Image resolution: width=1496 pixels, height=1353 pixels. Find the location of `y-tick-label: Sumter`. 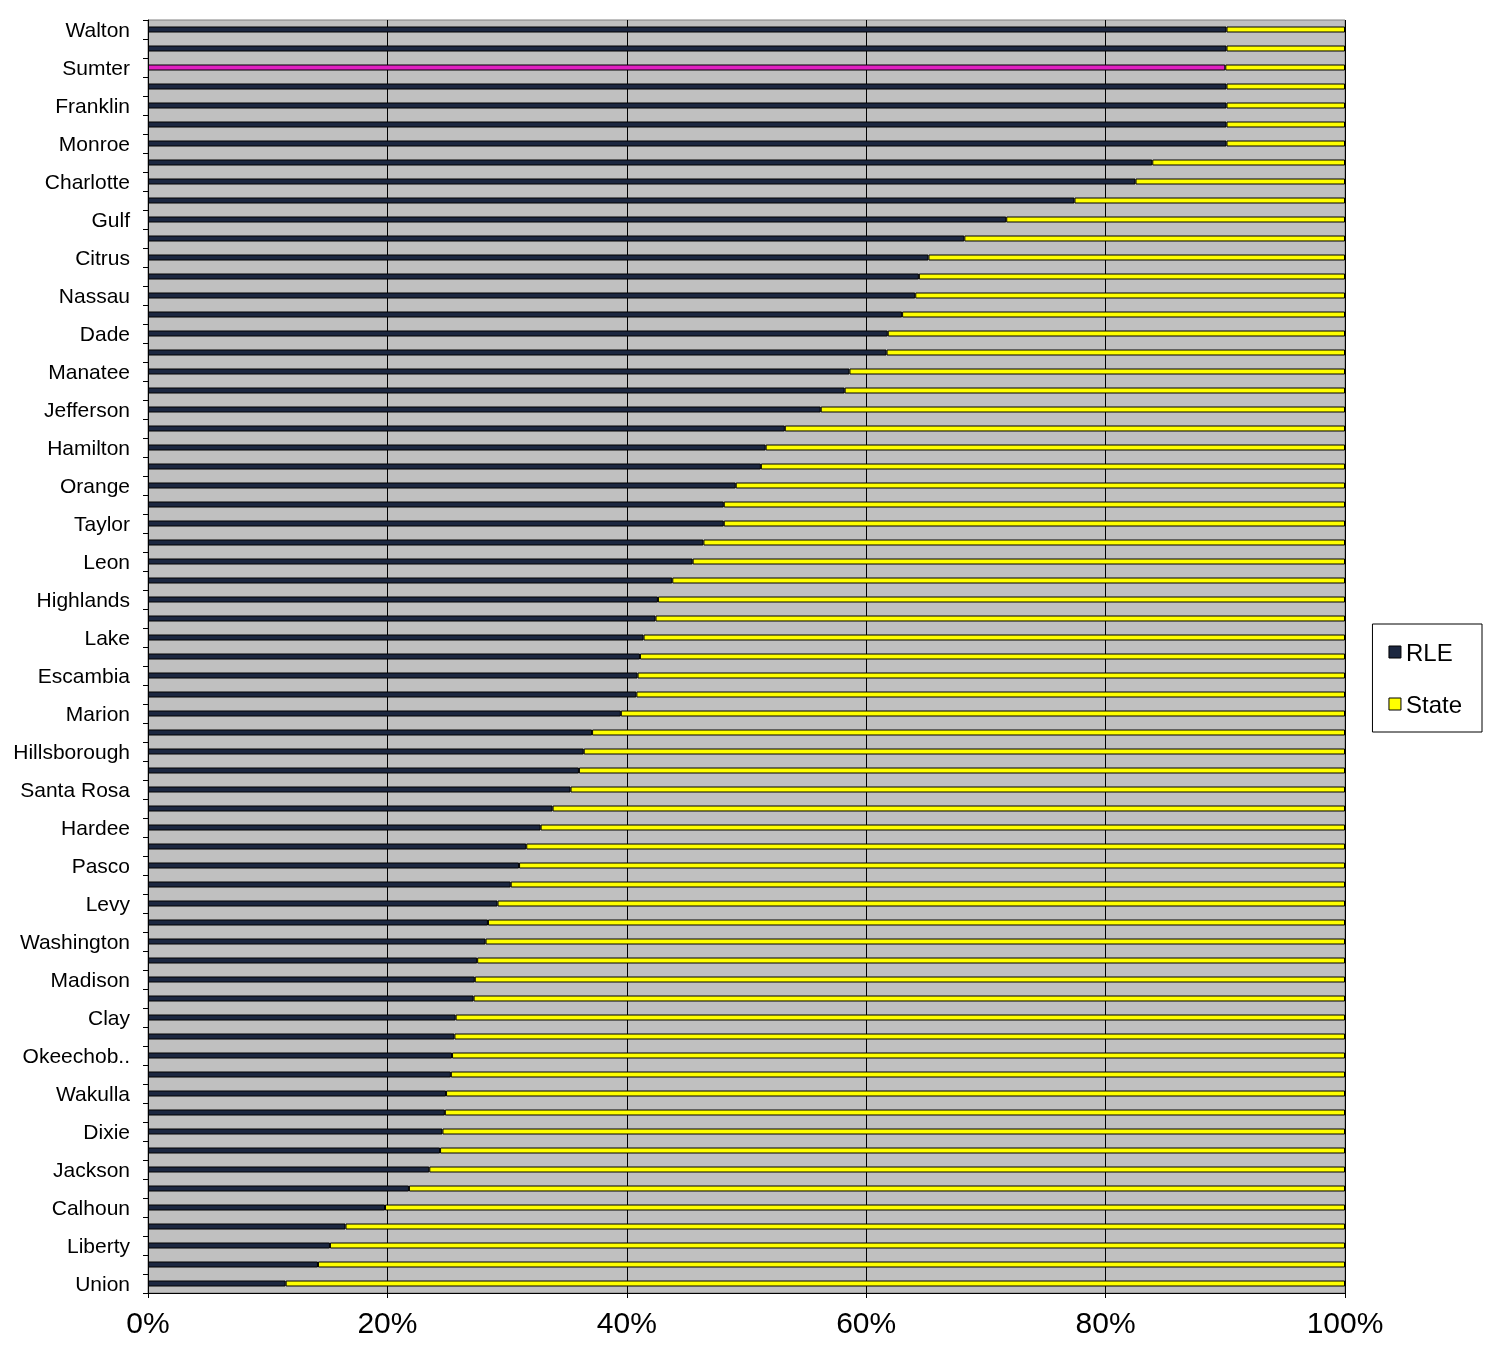

y-tick-label: Sumter is located at coordinates (96, 67).